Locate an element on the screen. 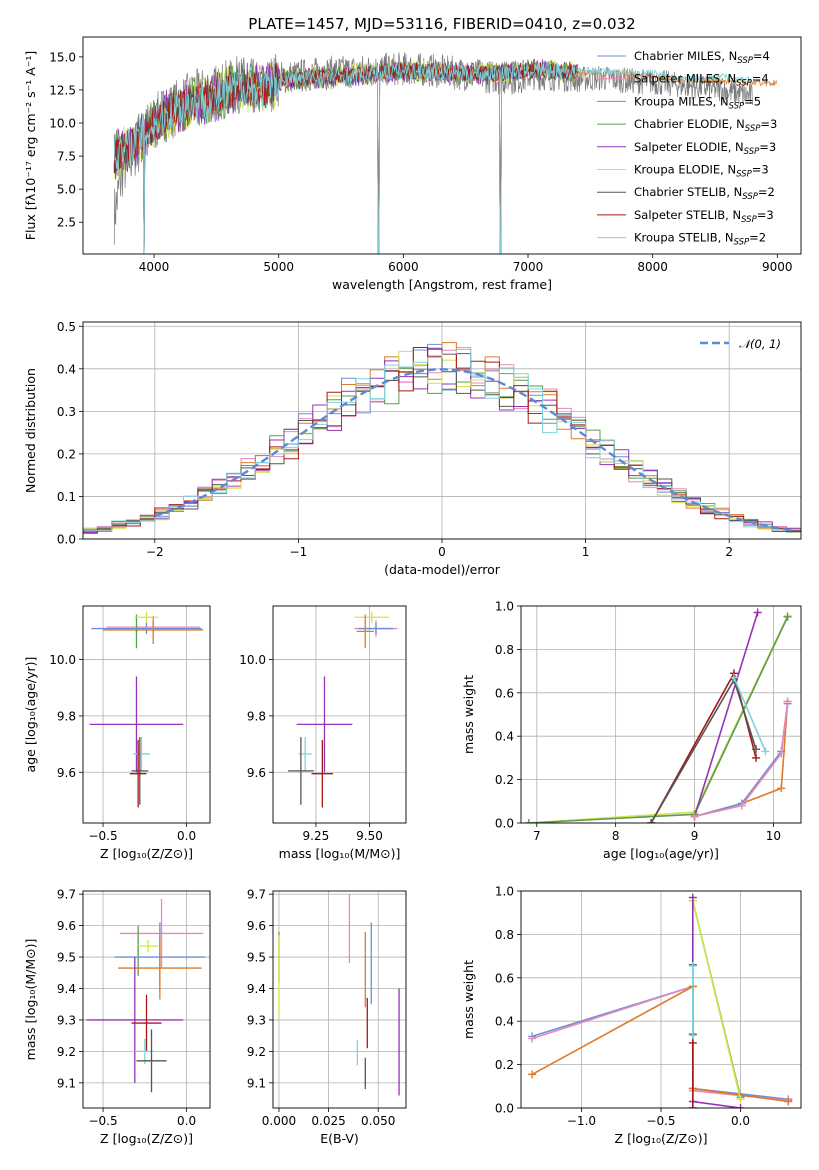 The image size is (819, 1170). age_vs_mass-point-kroupa-elodie is located at coordinates (371, 617).